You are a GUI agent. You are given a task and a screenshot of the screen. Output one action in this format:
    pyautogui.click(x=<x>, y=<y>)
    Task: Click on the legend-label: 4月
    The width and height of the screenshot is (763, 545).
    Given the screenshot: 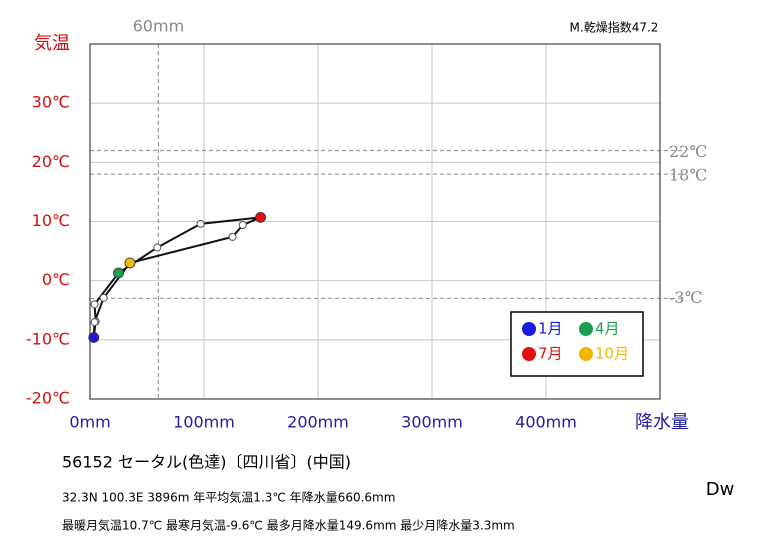 What is the action you would take?
    pyautogui.click(x=607, y=329)
    